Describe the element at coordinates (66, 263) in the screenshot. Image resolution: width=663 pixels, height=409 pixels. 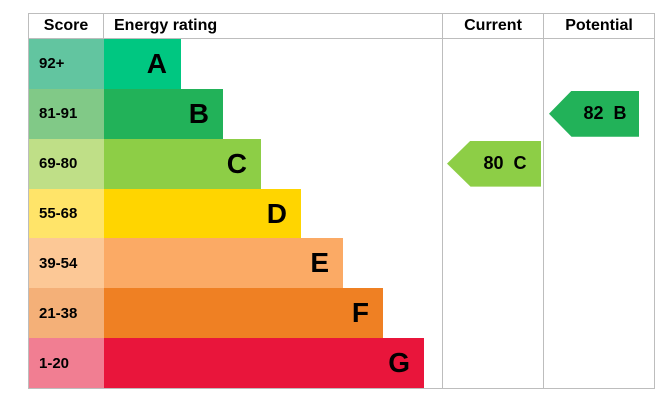
I see `score-range-e: 39-54` at that location.